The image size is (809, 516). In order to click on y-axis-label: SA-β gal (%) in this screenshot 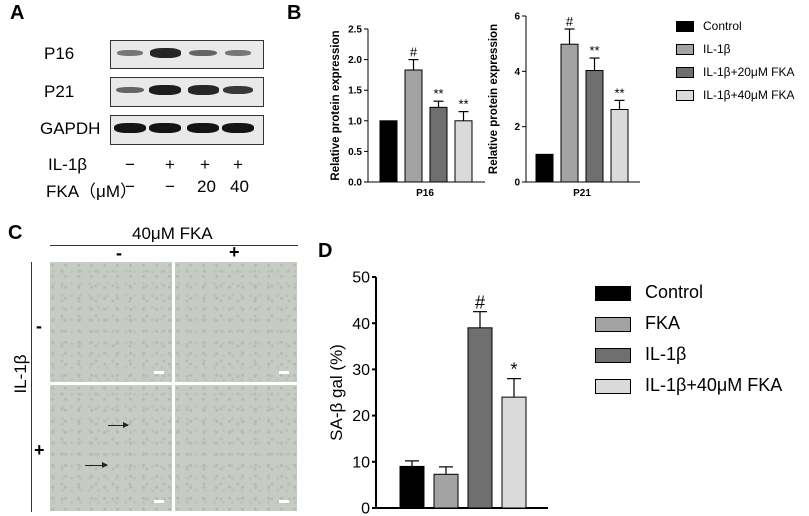, I will do `click(336, 392)`.